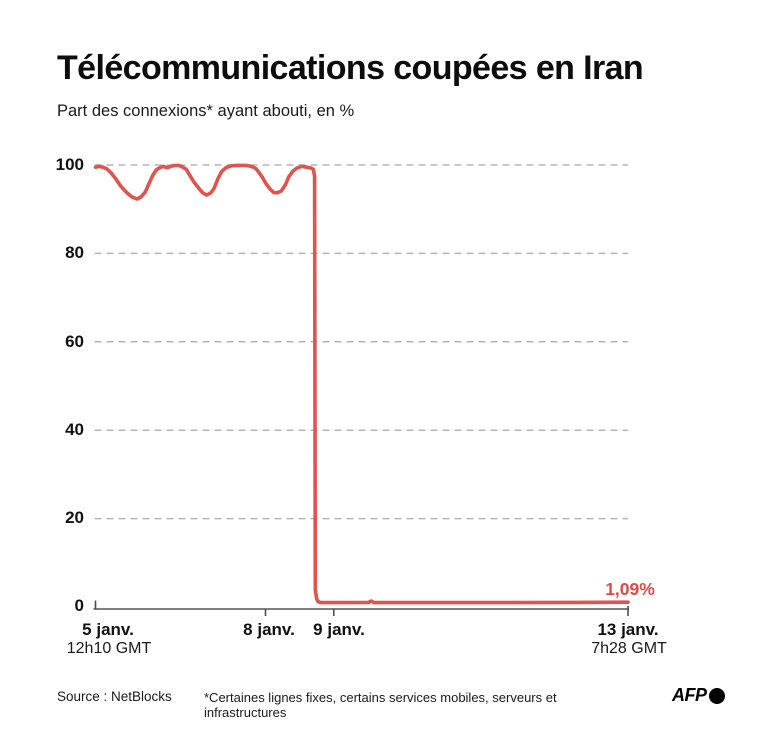 Image resolution: width=768 pixels, height=755 pixels. What do you see at coordinates (74, 252) in the screenshot?
I see `y-tick-label-80: 80` at bounding box center [74, 252].